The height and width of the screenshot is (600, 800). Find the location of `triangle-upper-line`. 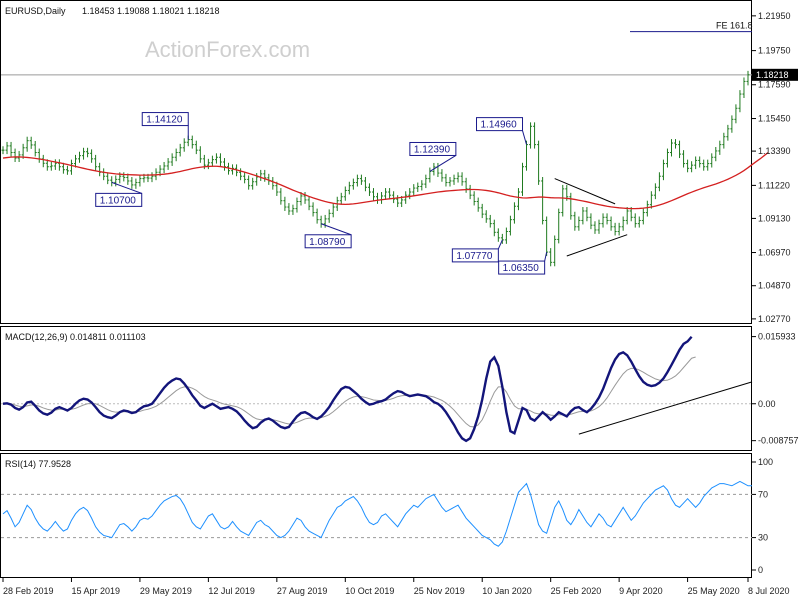

triangle-upper-line is located at coordinates (585, 191).